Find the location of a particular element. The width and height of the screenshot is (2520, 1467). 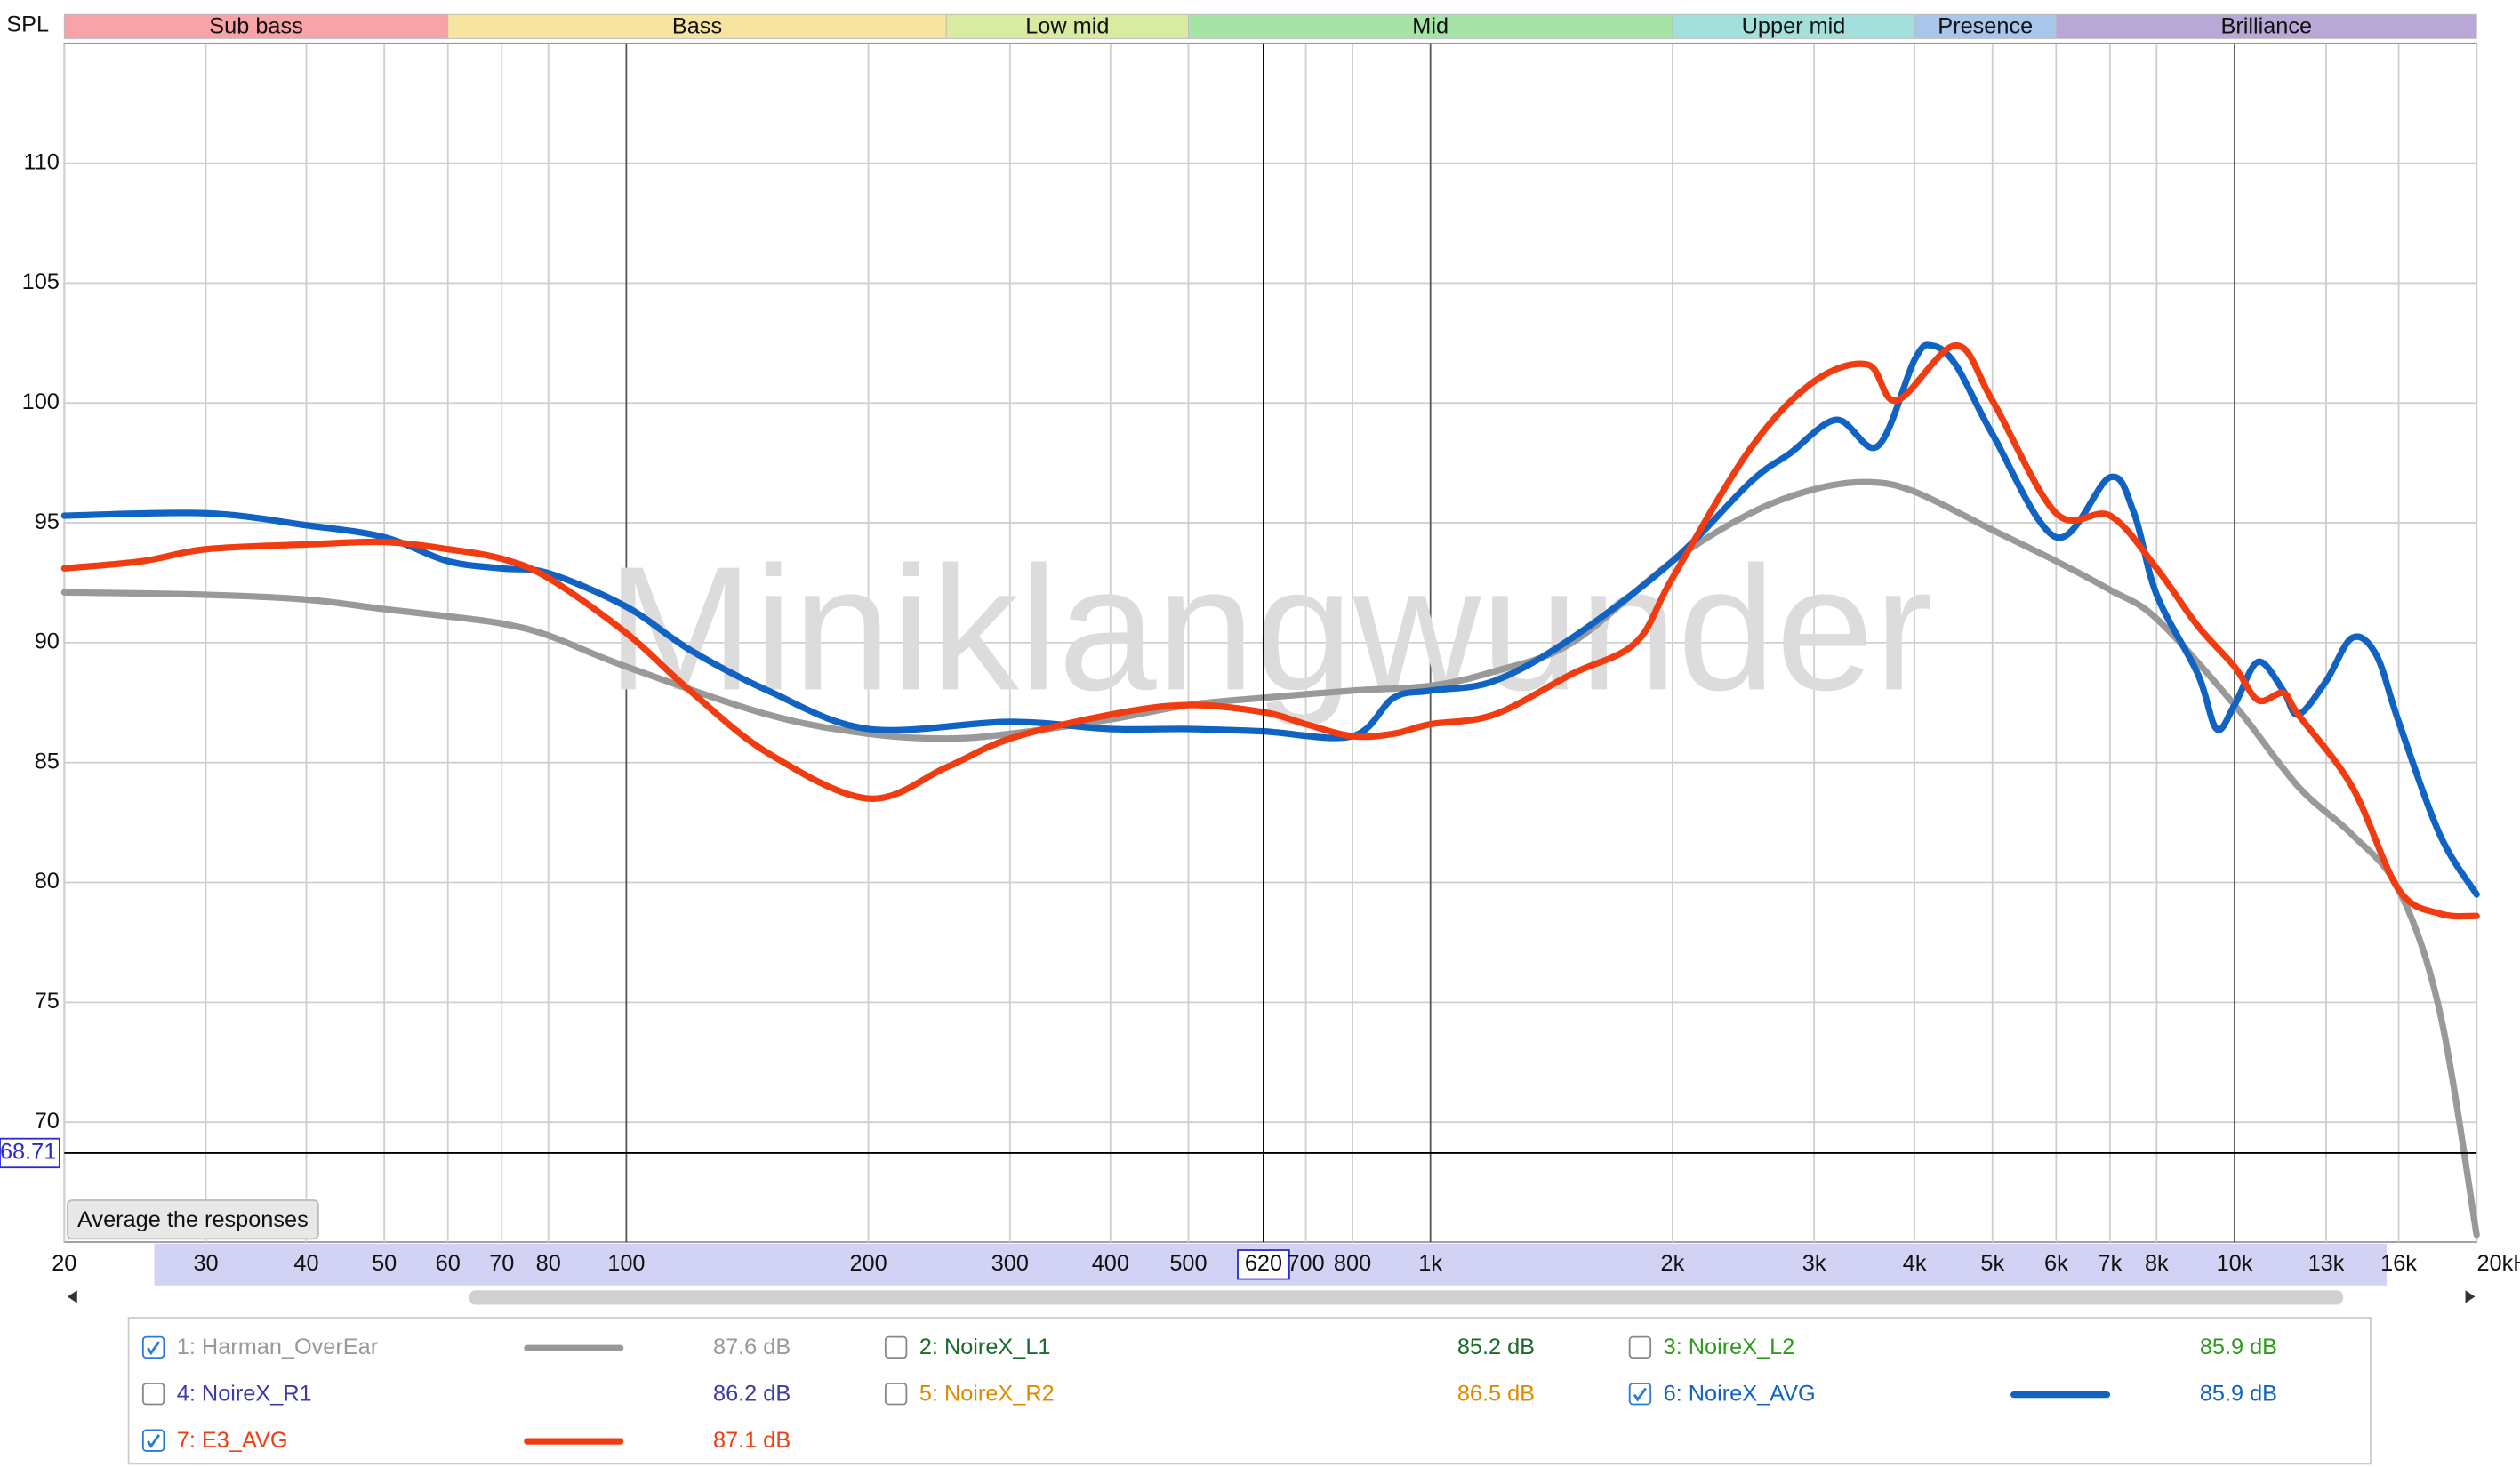

x-tick-label: 200 is located at coordinates (868, 1263).